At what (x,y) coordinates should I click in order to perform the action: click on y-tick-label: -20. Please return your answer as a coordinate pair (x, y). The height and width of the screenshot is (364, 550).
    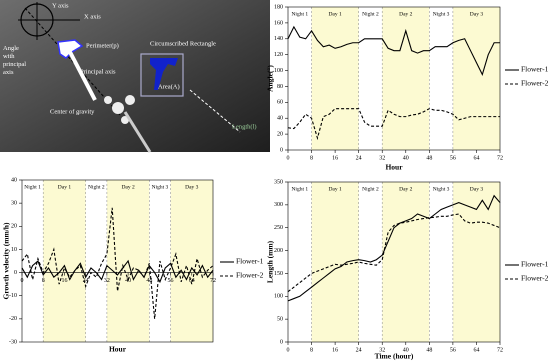
    Looking at the image, I should click on (13, 319).